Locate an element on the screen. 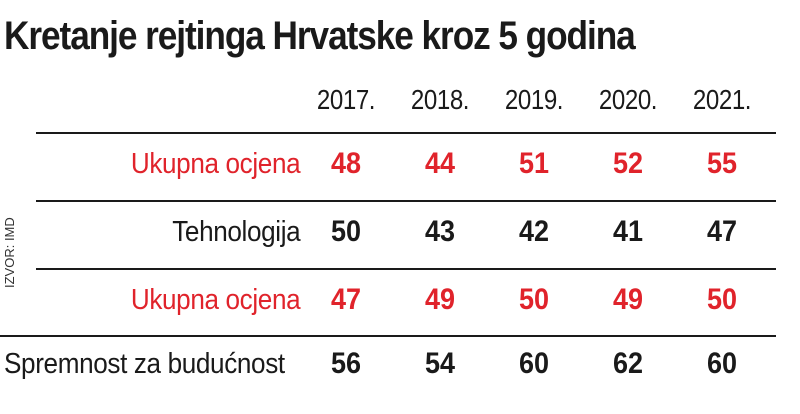 The width and height of the screenshot is (800, 414). column-header-2020: 2020. is located at coordinates (628, 99).